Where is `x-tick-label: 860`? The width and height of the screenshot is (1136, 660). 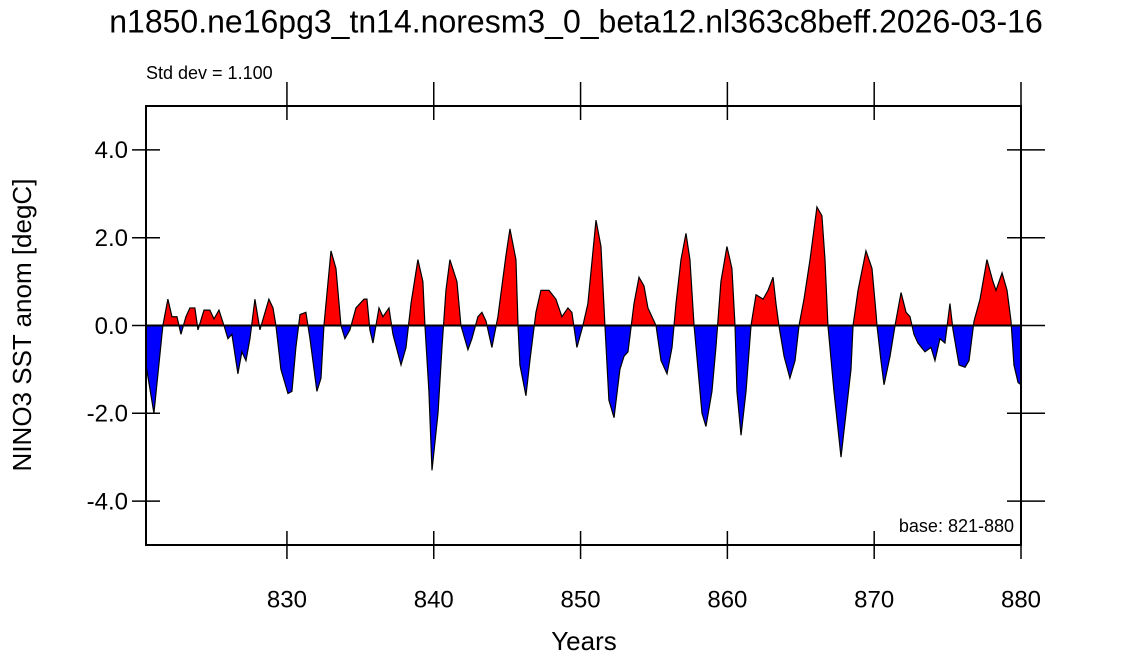 x-tick-label: 860 is located at coordinates (727, 599).